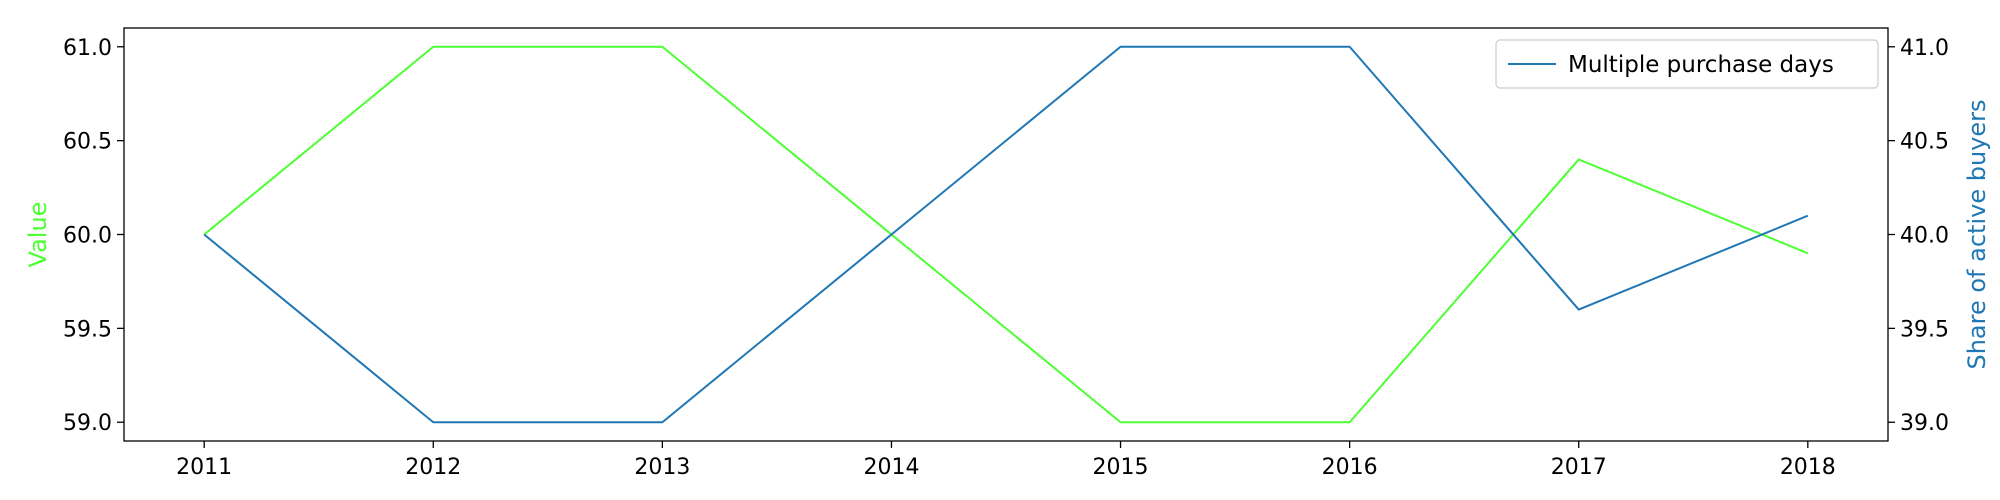  Describe the element at coordinates (1121, 467) in the screenshot. I see `x-tick-label: 2015` at that location.